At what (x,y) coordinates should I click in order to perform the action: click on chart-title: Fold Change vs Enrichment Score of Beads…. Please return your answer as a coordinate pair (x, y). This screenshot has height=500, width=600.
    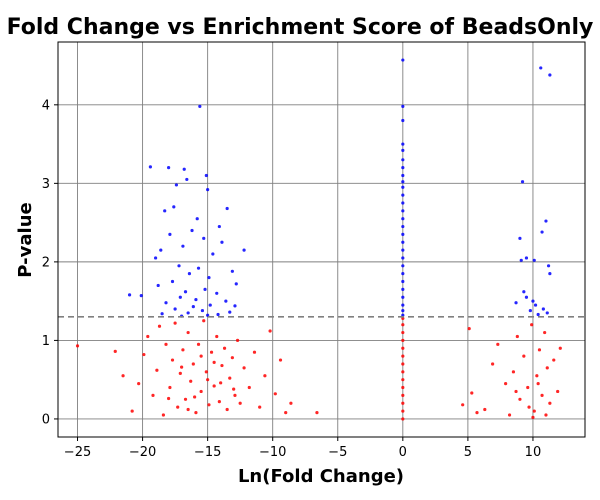
    Looking at the image, I should click on (300, 27).